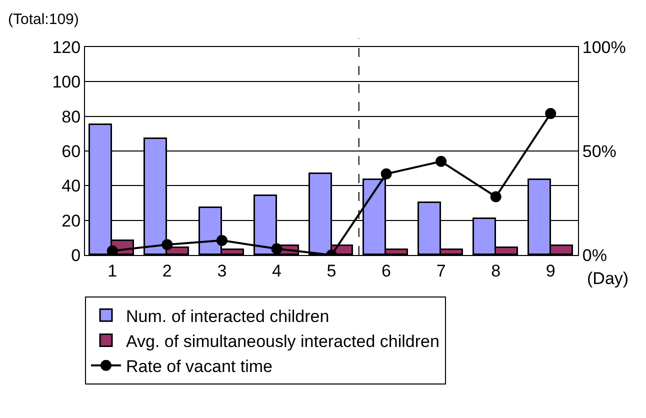 The height and width of the screenshot is (418, 646). What do you see at coordinates (551, 270) in the screenshot?
I see `x-tick-label: 9` at bounding box center [551, 270].